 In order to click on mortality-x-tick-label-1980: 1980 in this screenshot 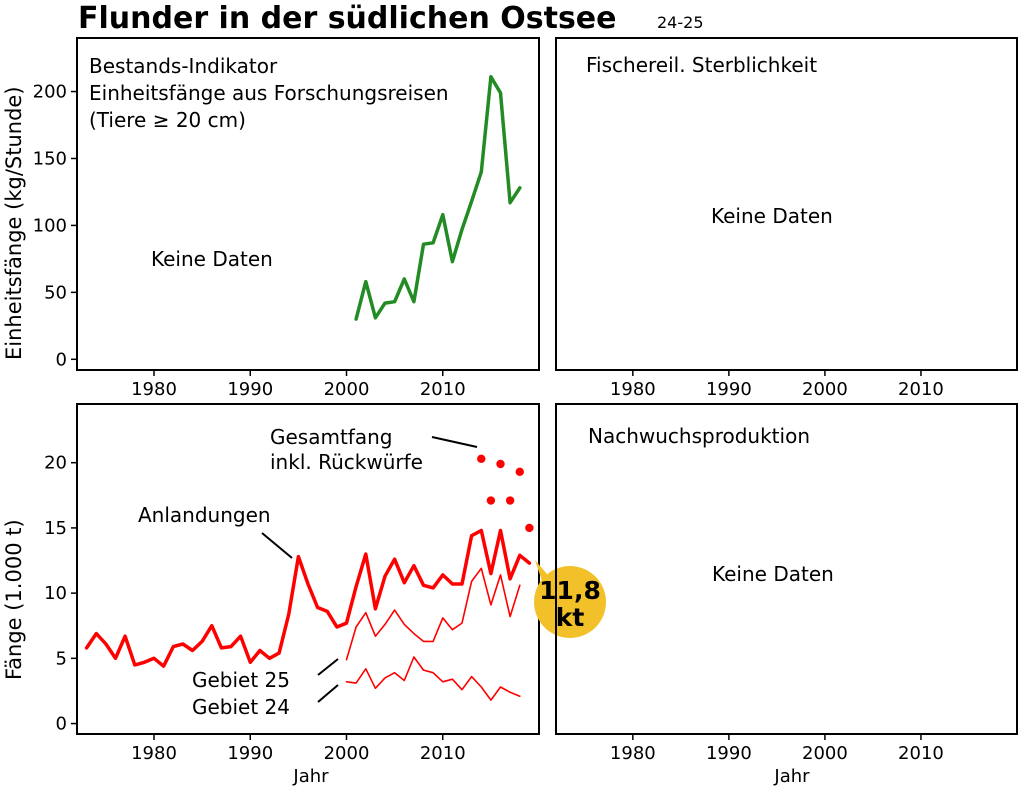, I will do `click(633, 389)`.